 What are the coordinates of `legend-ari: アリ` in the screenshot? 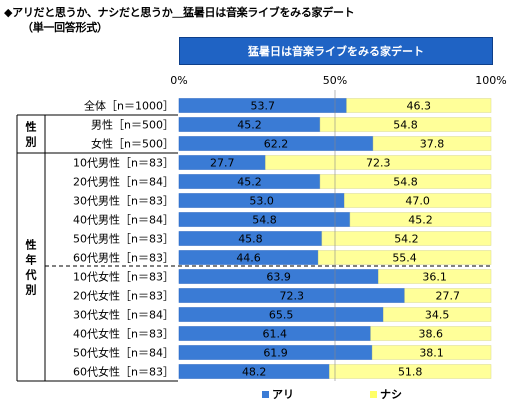 It's located at (278, 394).